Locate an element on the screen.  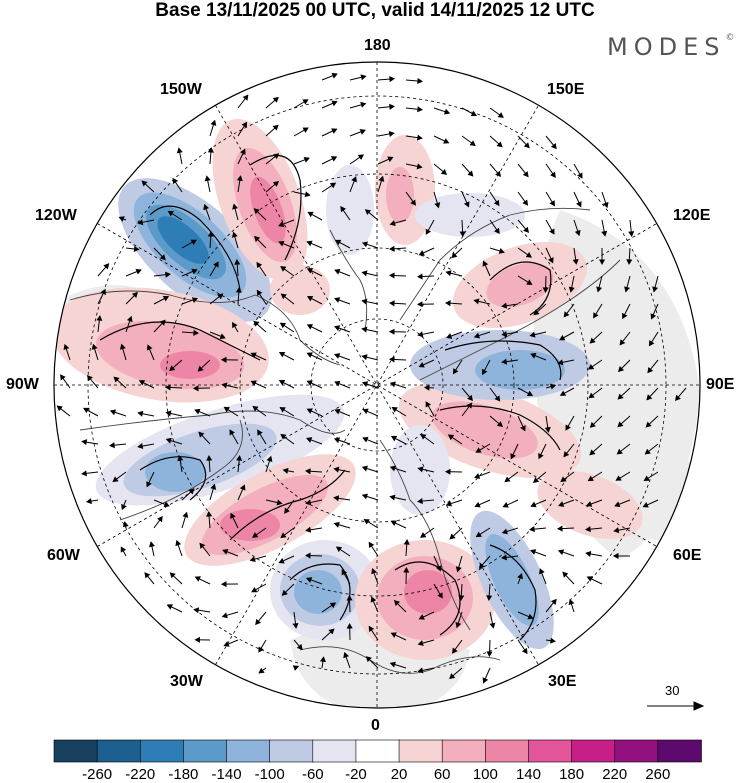
colorbar-label: 20 is located at coordinates (399, 774).